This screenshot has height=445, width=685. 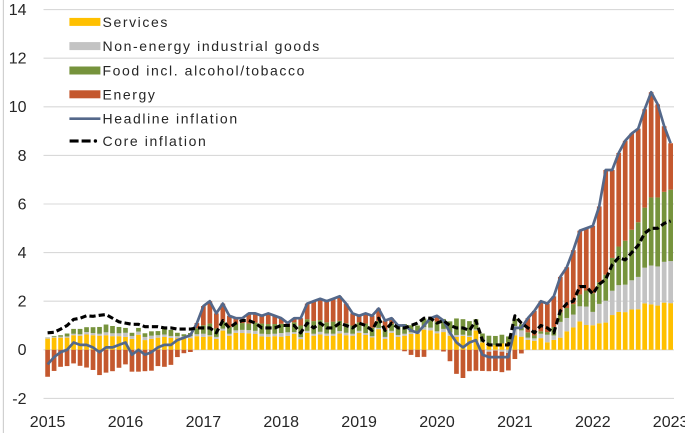 I want to click on svg-text: Food incl. alcohol/tobacco, so click(x=204, y=71).